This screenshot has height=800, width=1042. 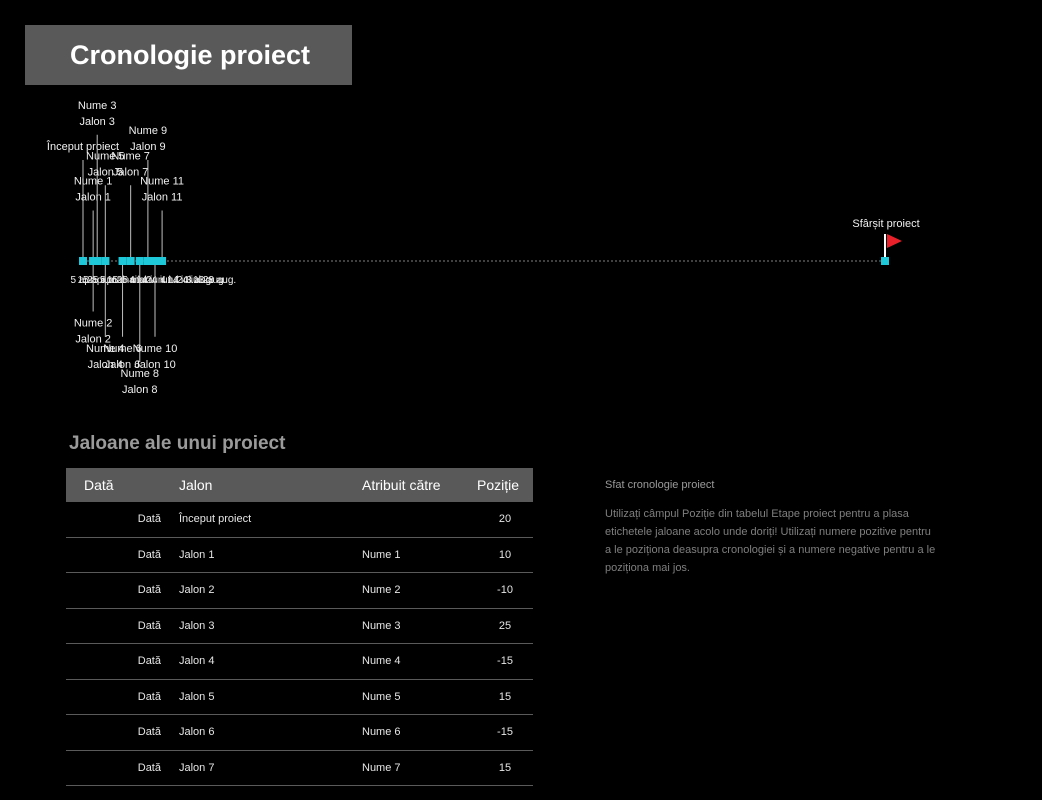 What do you see at coordinates (170, 280) in the screenshot?
I see `axis-tick-label: 4 iul.` at bounding box center [170, 280].